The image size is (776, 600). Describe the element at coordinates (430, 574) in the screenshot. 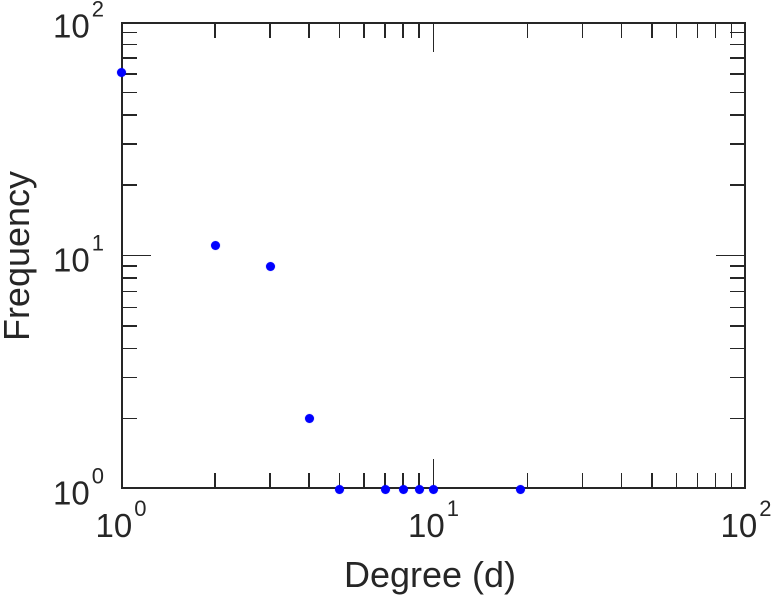

I see `x-axis-label: Degree (d)` at that location.